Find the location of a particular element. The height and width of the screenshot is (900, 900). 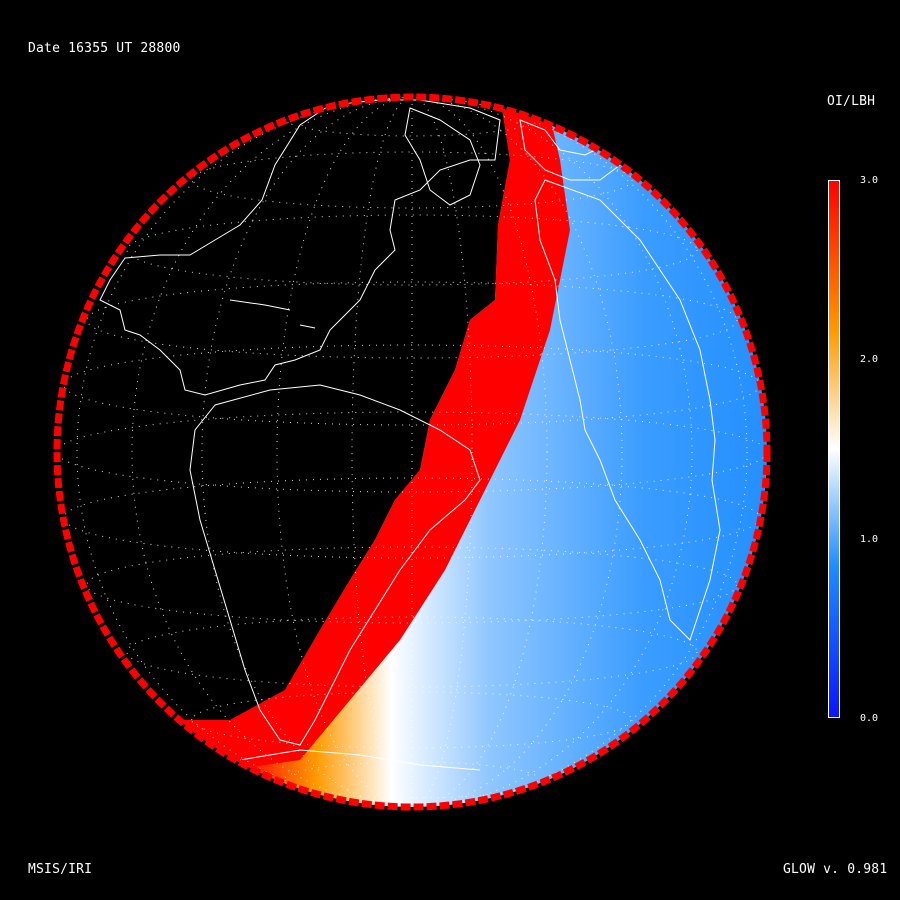

colorbar-tick-0: 0.0 is located at coordinates (869, 718).